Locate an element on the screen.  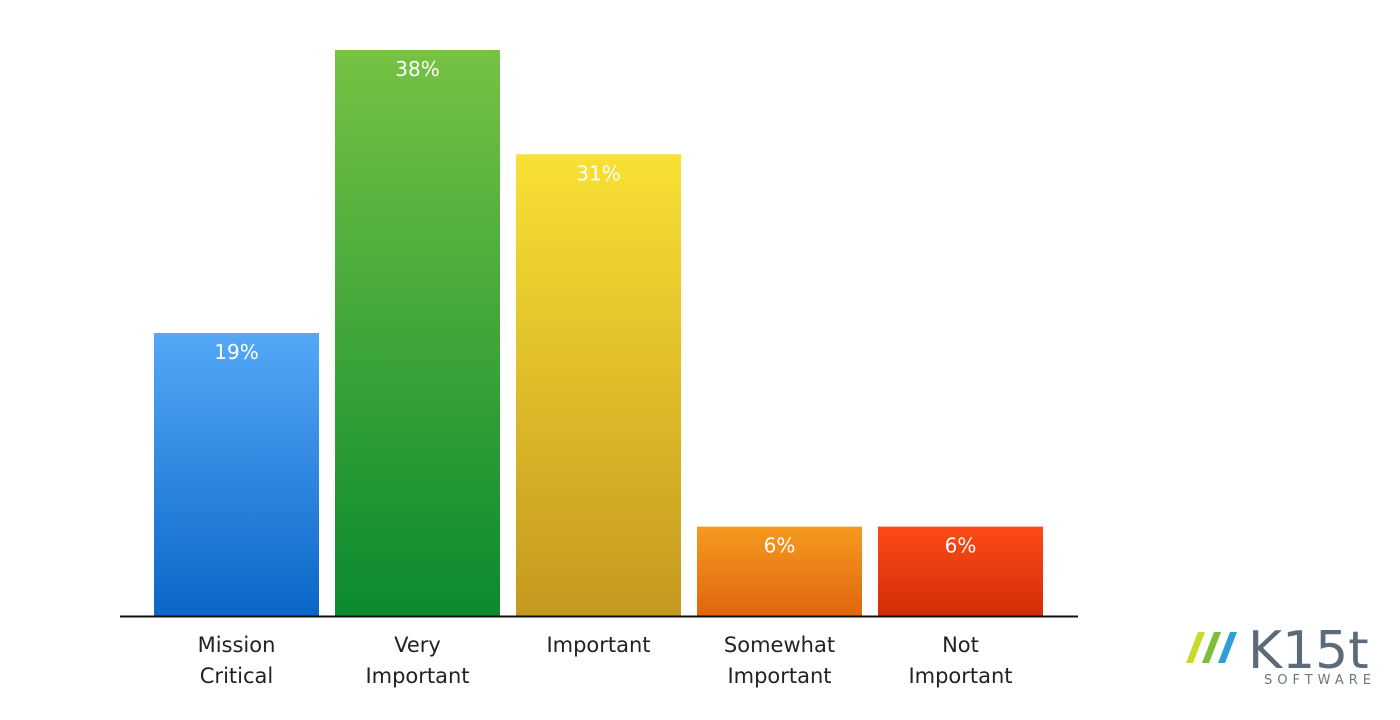
category-label-4: Not Important is located at coordinates (960, 660).